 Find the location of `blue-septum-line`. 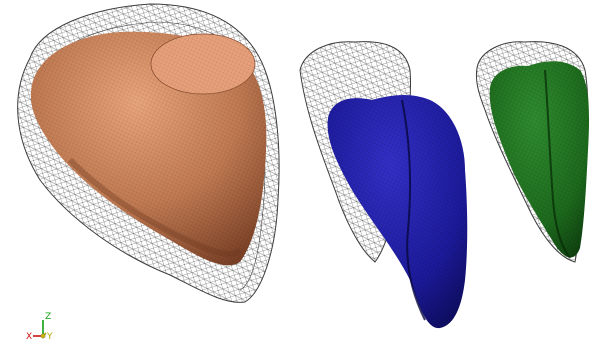

blue-septum-line is located at coordinates (413, 210).